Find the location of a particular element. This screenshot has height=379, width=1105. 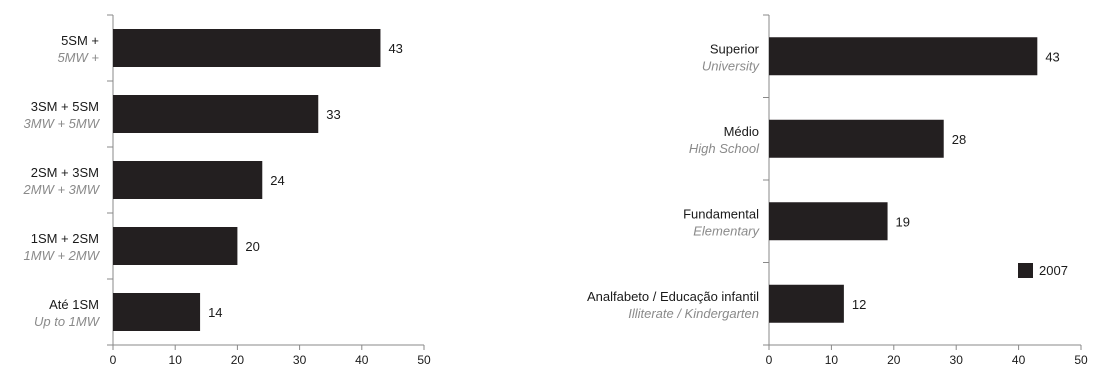

bar-value-label: 20 is located at coordinates (252, 246).